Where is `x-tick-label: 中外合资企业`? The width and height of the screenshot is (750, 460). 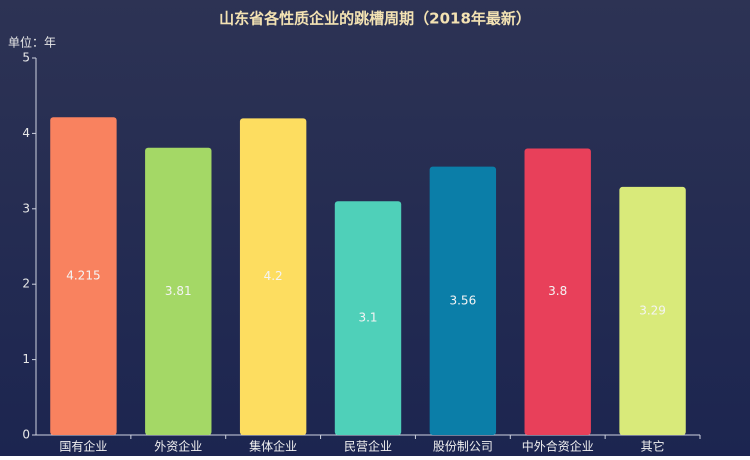 x-tick-label: 中外合资企业 is located at coordinates (558, 446).